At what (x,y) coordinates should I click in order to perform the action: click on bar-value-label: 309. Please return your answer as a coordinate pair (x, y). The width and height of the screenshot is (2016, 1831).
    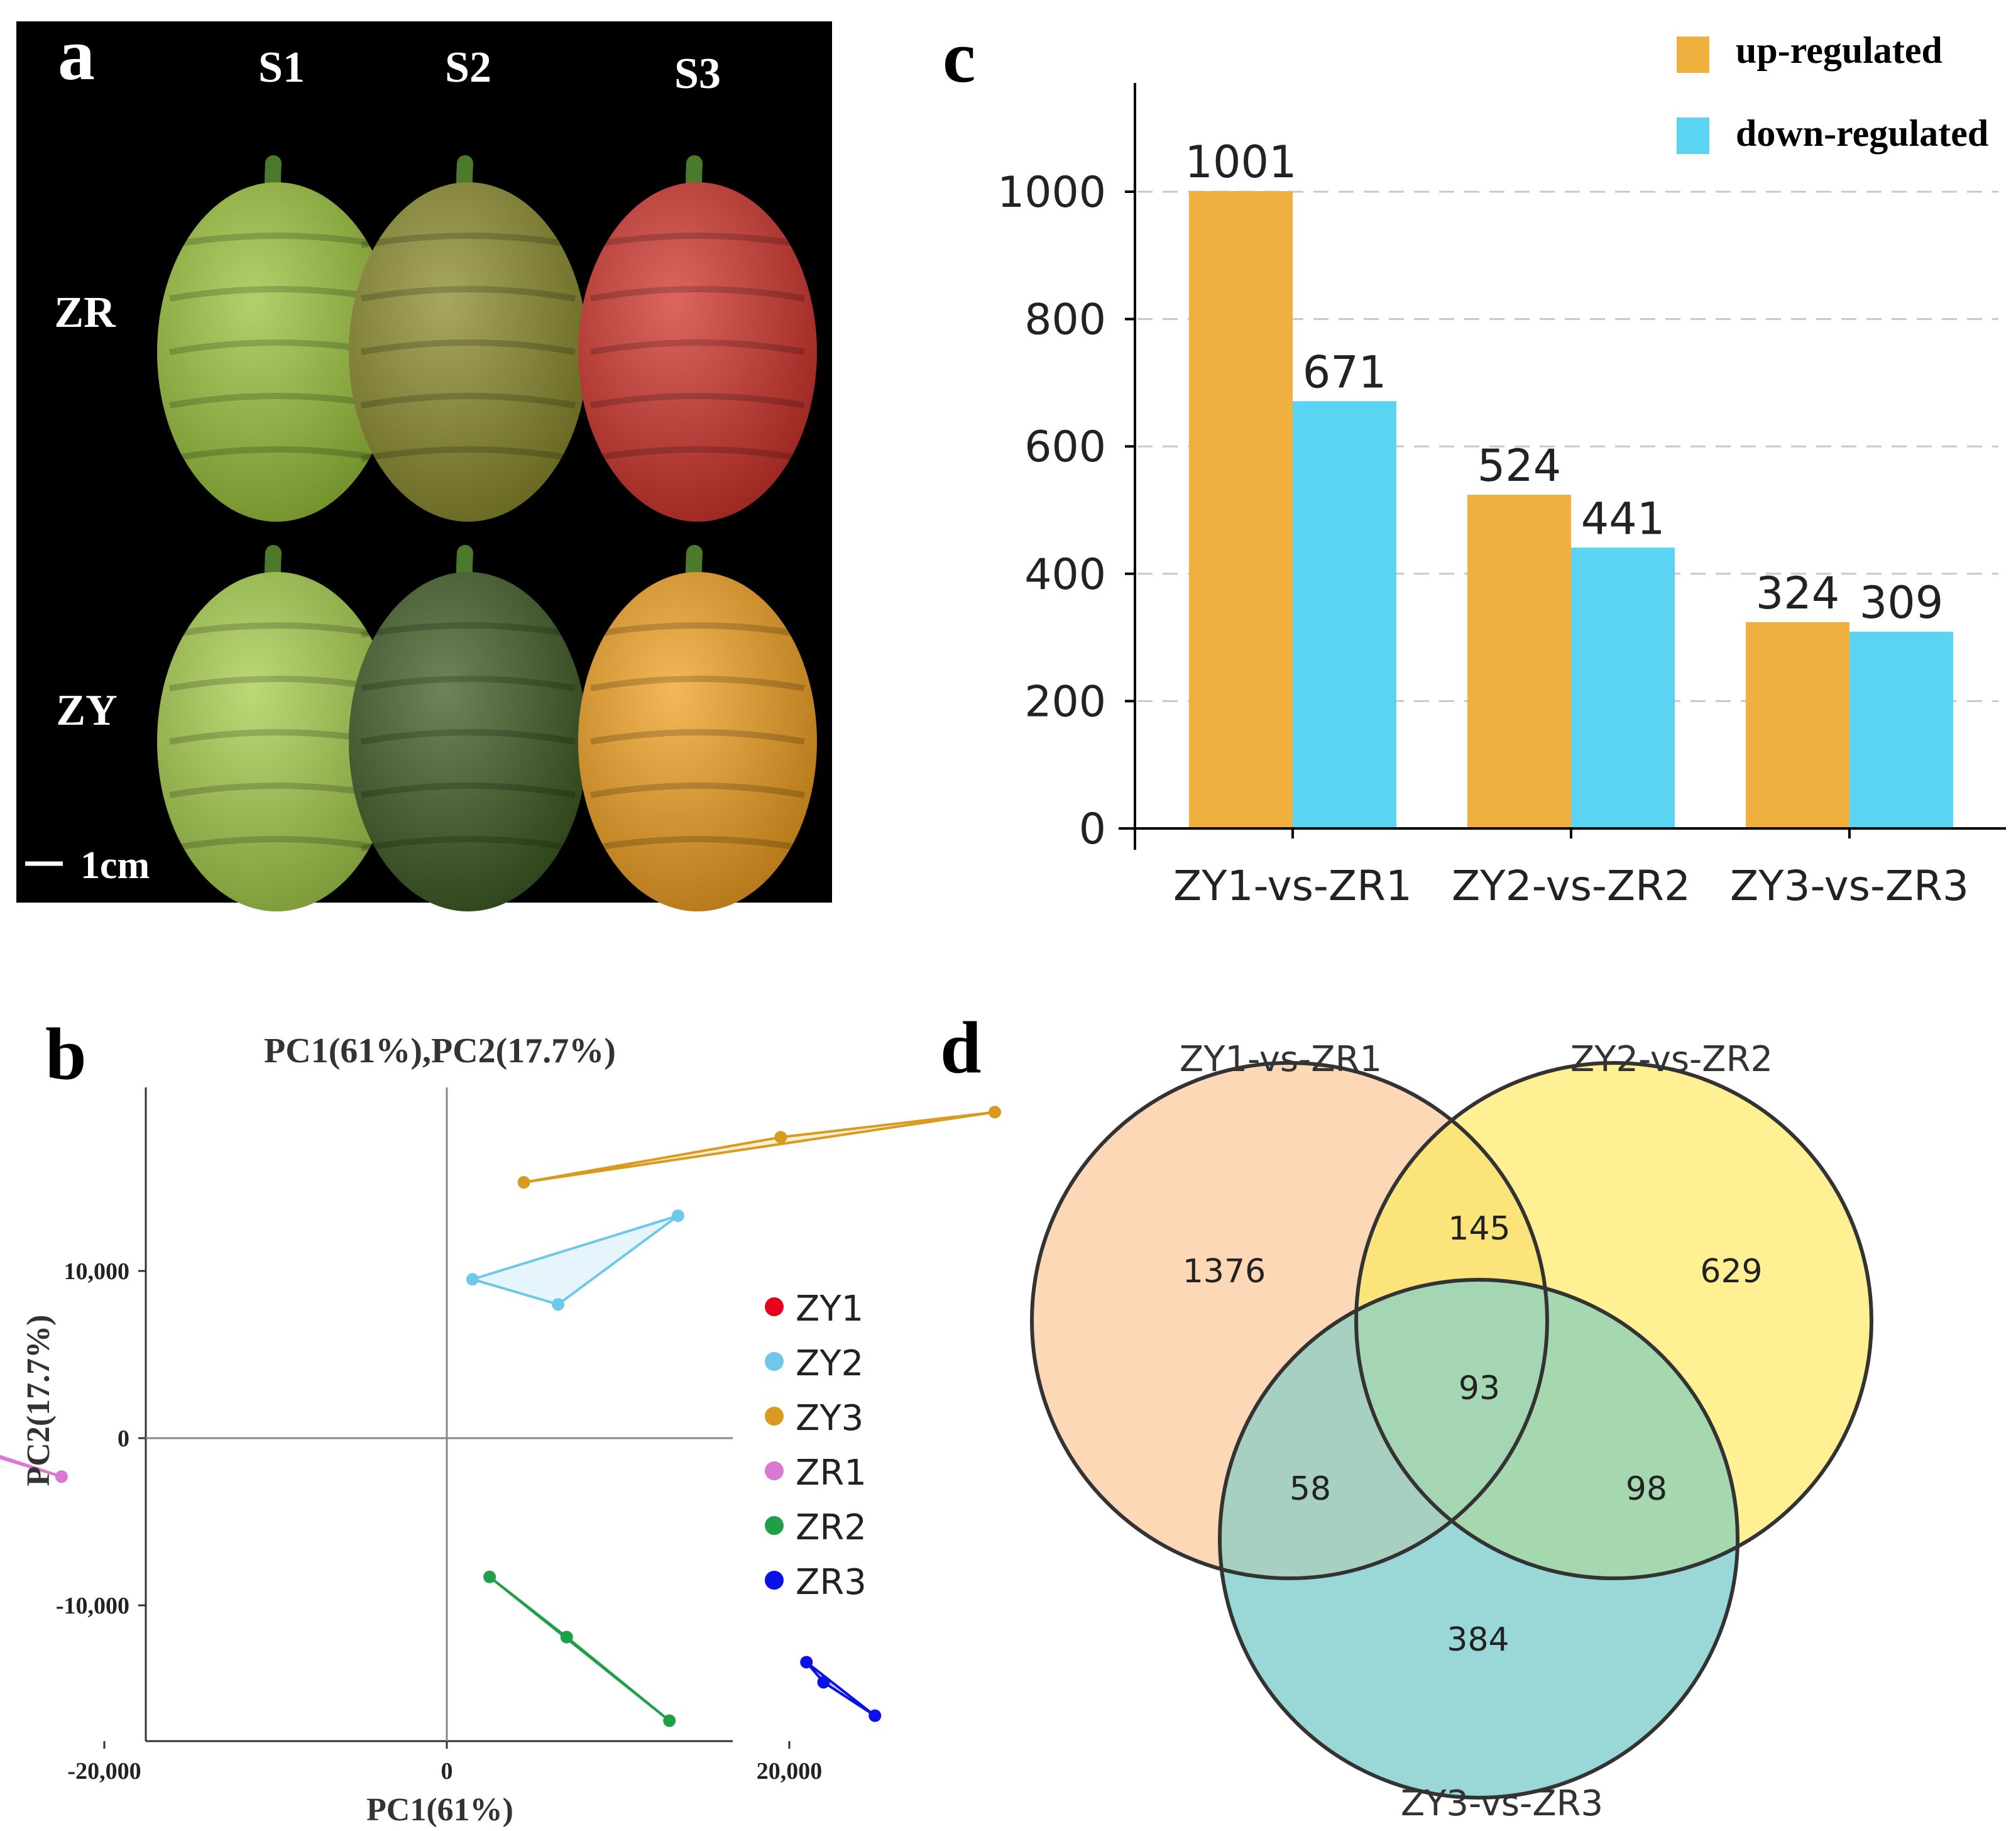
    Looking at the image, I should click on (1902, 603).